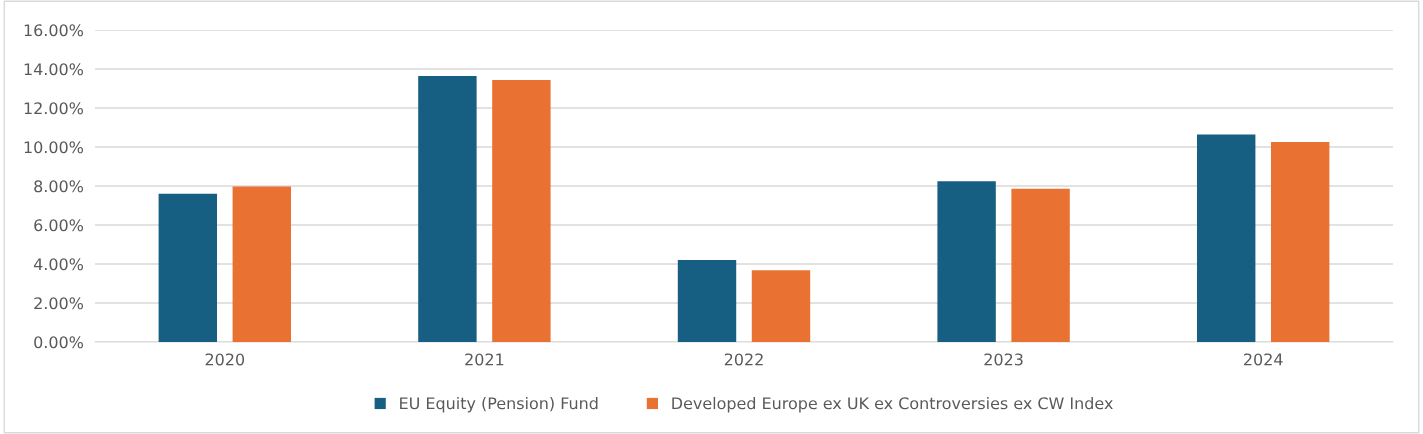 Image resolution: width=1423 pixels, height=434 pixels. What do you see at coordinates (59, 303) in the screenshot?
I see `y-tick-label: 2.00%` at bounding box center [59, 303].